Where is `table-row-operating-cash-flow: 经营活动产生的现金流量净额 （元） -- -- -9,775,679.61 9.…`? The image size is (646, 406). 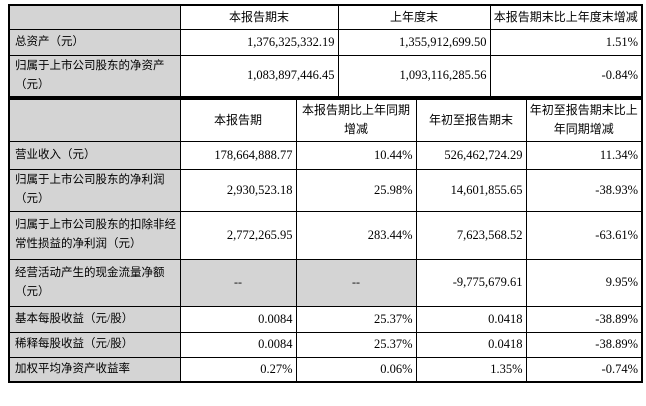
table-row-operating-cash-flow: 经营活动产生的现金流量净额 （元） -- -- -9,775,679.61 9.… is located at coordinates (325, 282).